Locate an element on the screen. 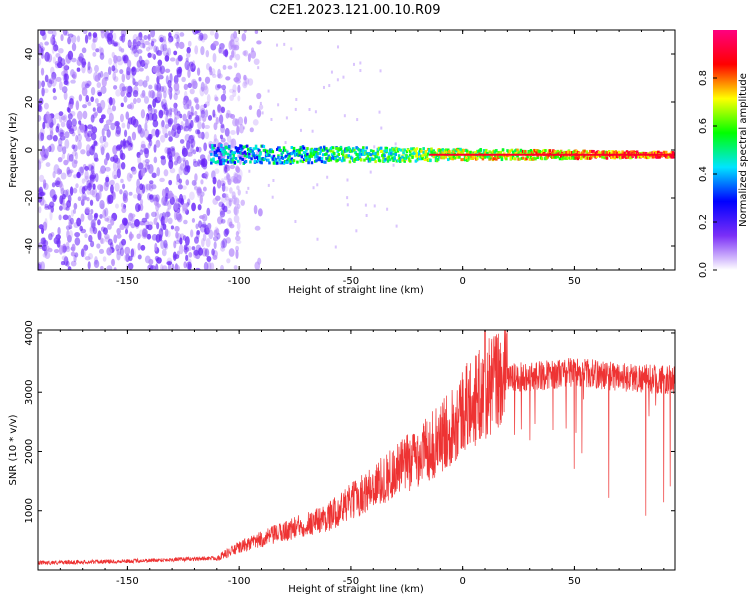  noise-speck is located at coordinates (284, 44).